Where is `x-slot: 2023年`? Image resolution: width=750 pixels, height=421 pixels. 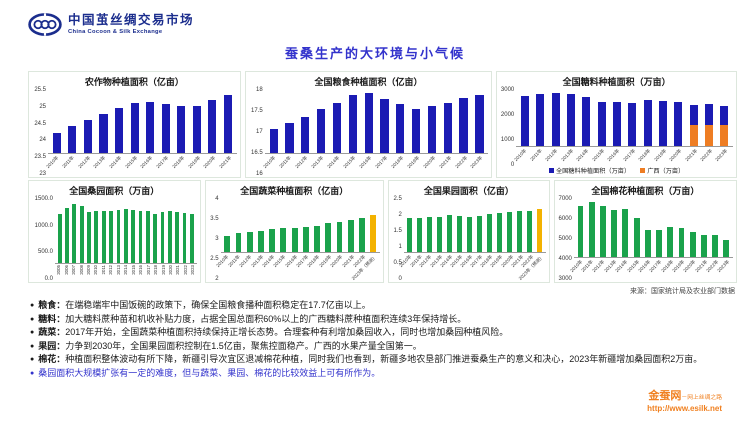 x-slot: 2023年 is located at coordinates (479, 164).